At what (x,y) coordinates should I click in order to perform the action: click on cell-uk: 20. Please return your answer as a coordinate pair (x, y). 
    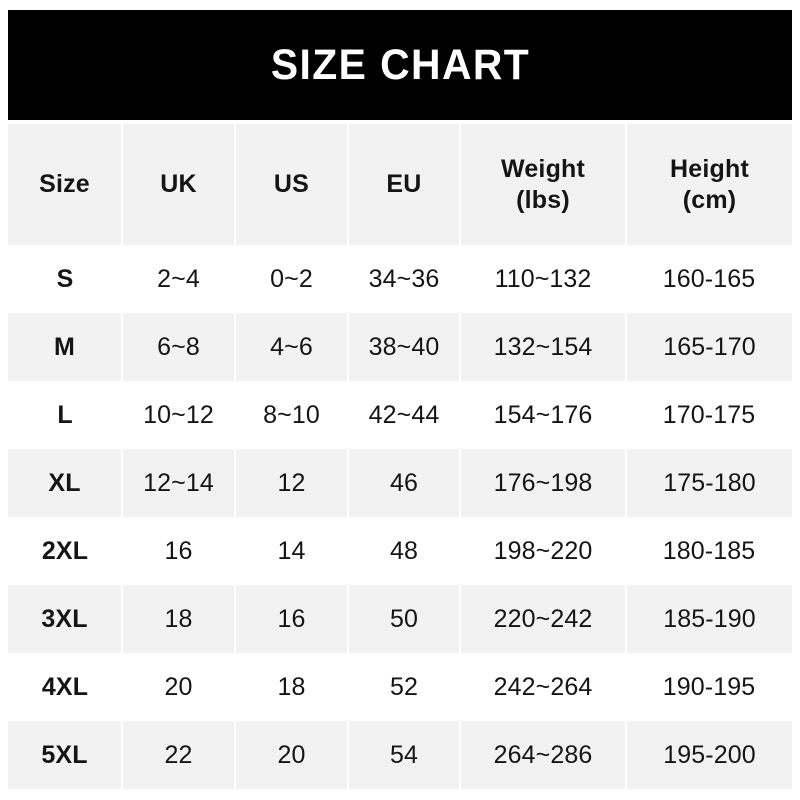
    Looking at the image, I should click on (178, 687).